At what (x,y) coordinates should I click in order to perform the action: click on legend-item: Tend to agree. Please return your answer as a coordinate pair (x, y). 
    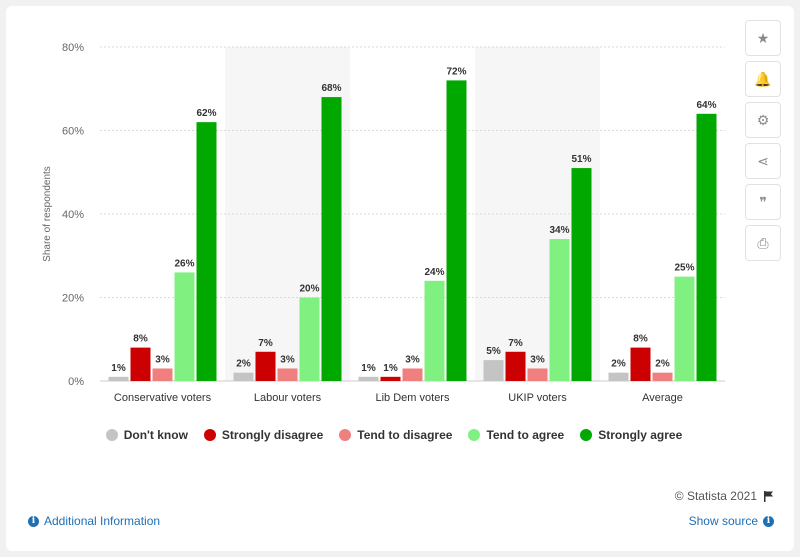
    Looking at the image, I should click on (516, 435).